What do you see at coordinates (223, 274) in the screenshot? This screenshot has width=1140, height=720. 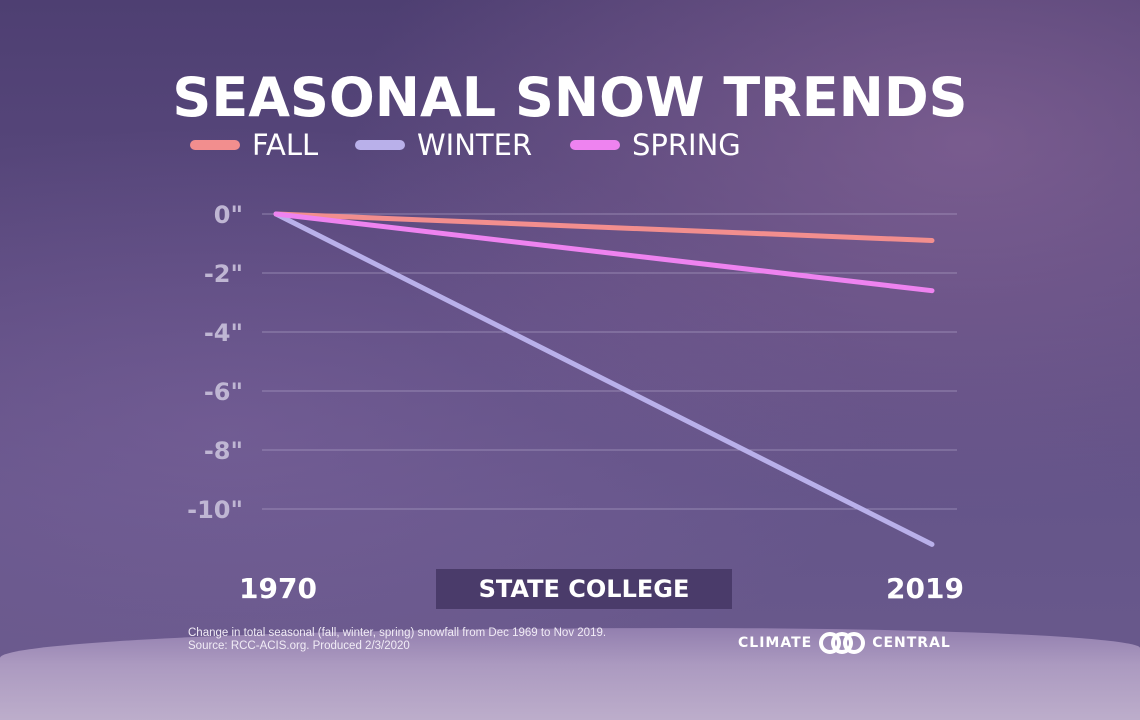 I see `y-tick-label: -2"` at bounding box center [223, 274].